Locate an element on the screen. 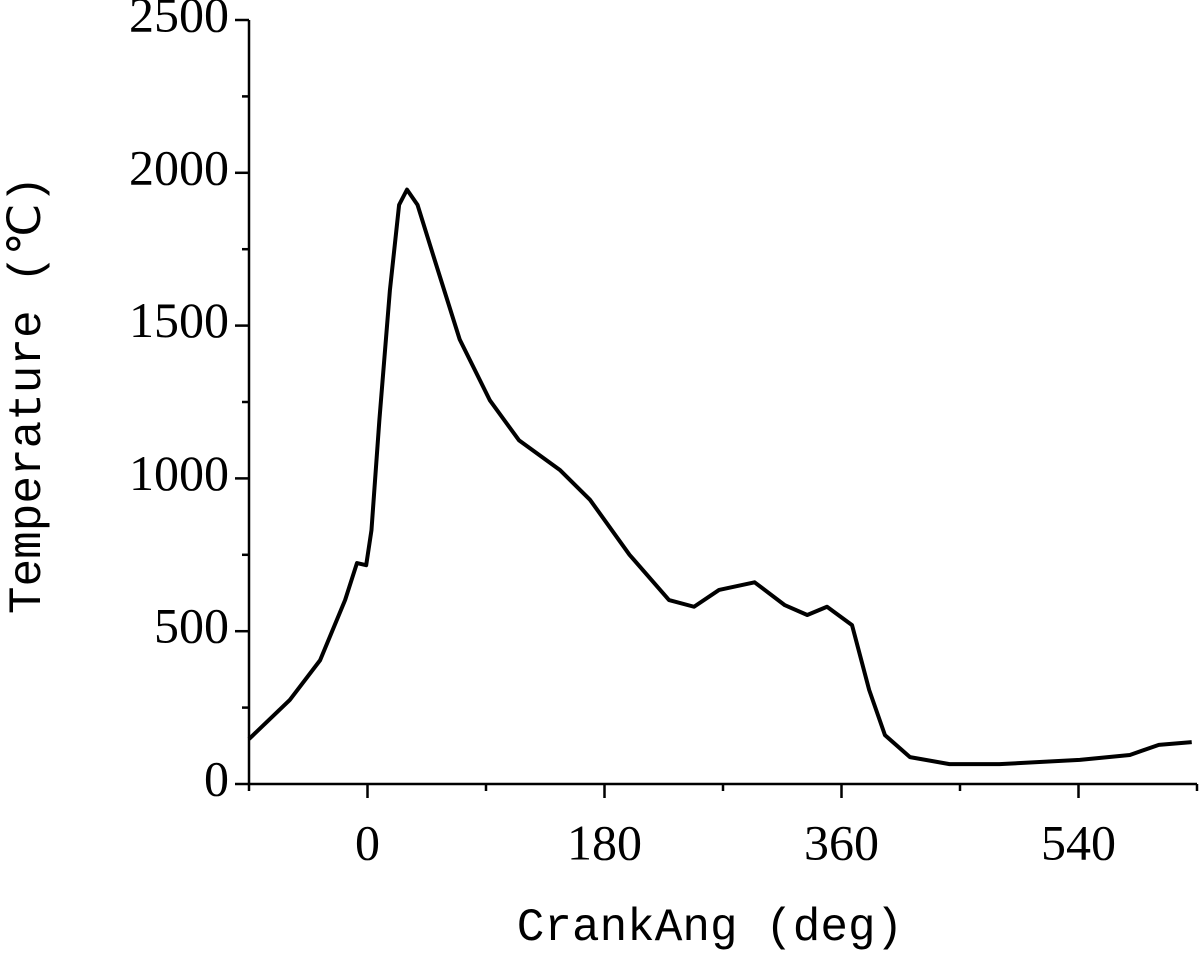 Image resolution: width=1200 pixels, height=960 pixels. x-tick-label: 360 is located at coordinates (841, 842).